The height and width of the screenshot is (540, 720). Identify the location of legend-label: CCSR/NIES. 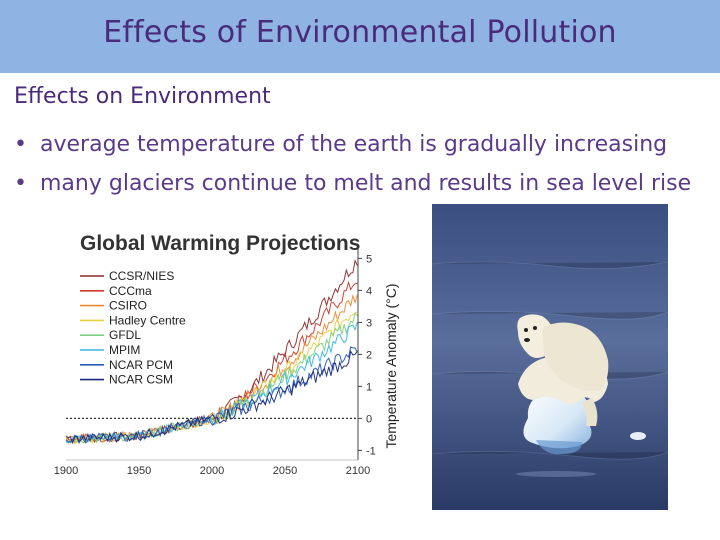
(141, 276).